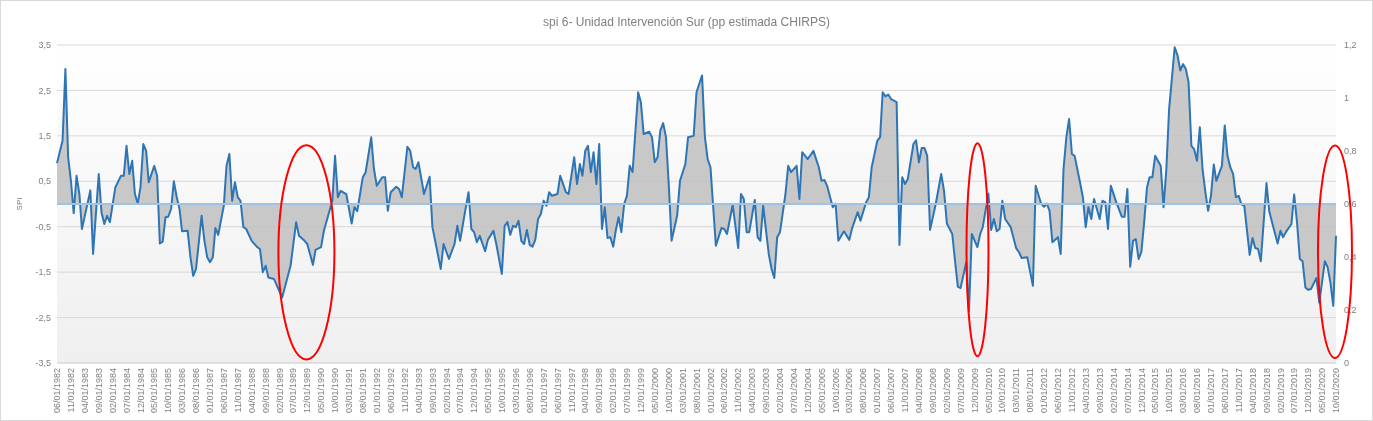  Describe the element at coordinates (237, 390) in the screenshot. I see `x-tick-label: 11/01/1987` at that location.